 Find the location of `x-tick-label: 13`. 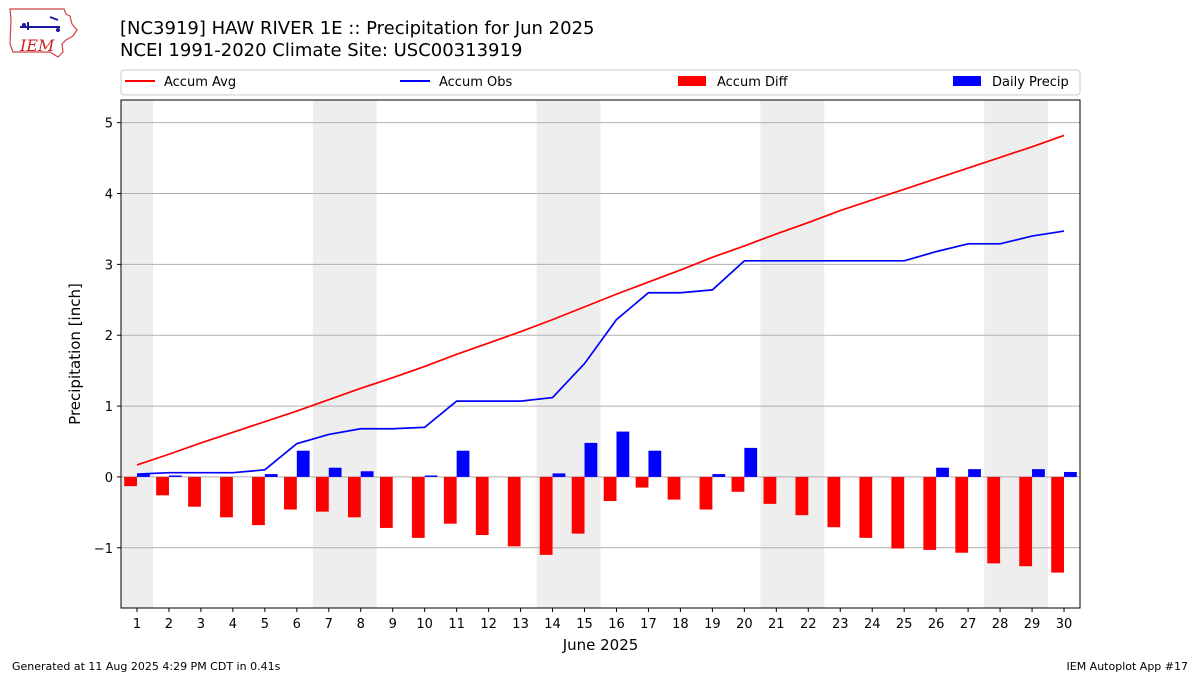

x-tick-label: 13 is located at coordinates (520, 624).